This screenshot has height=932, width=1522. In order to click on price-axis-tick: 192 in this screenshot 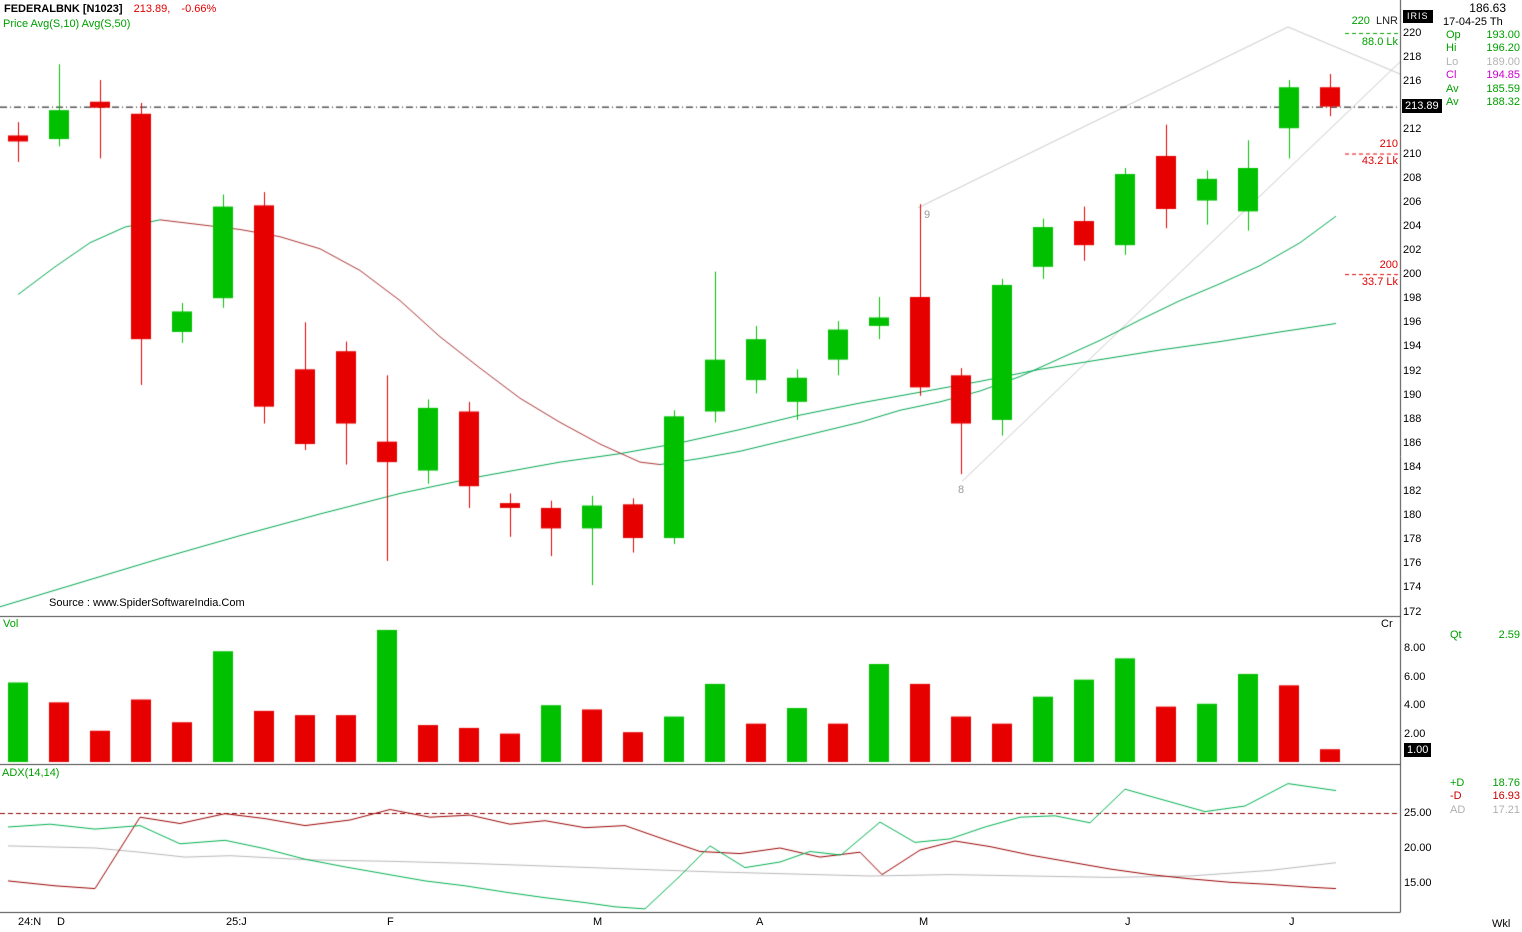, I will do `click(1412, 370)`.